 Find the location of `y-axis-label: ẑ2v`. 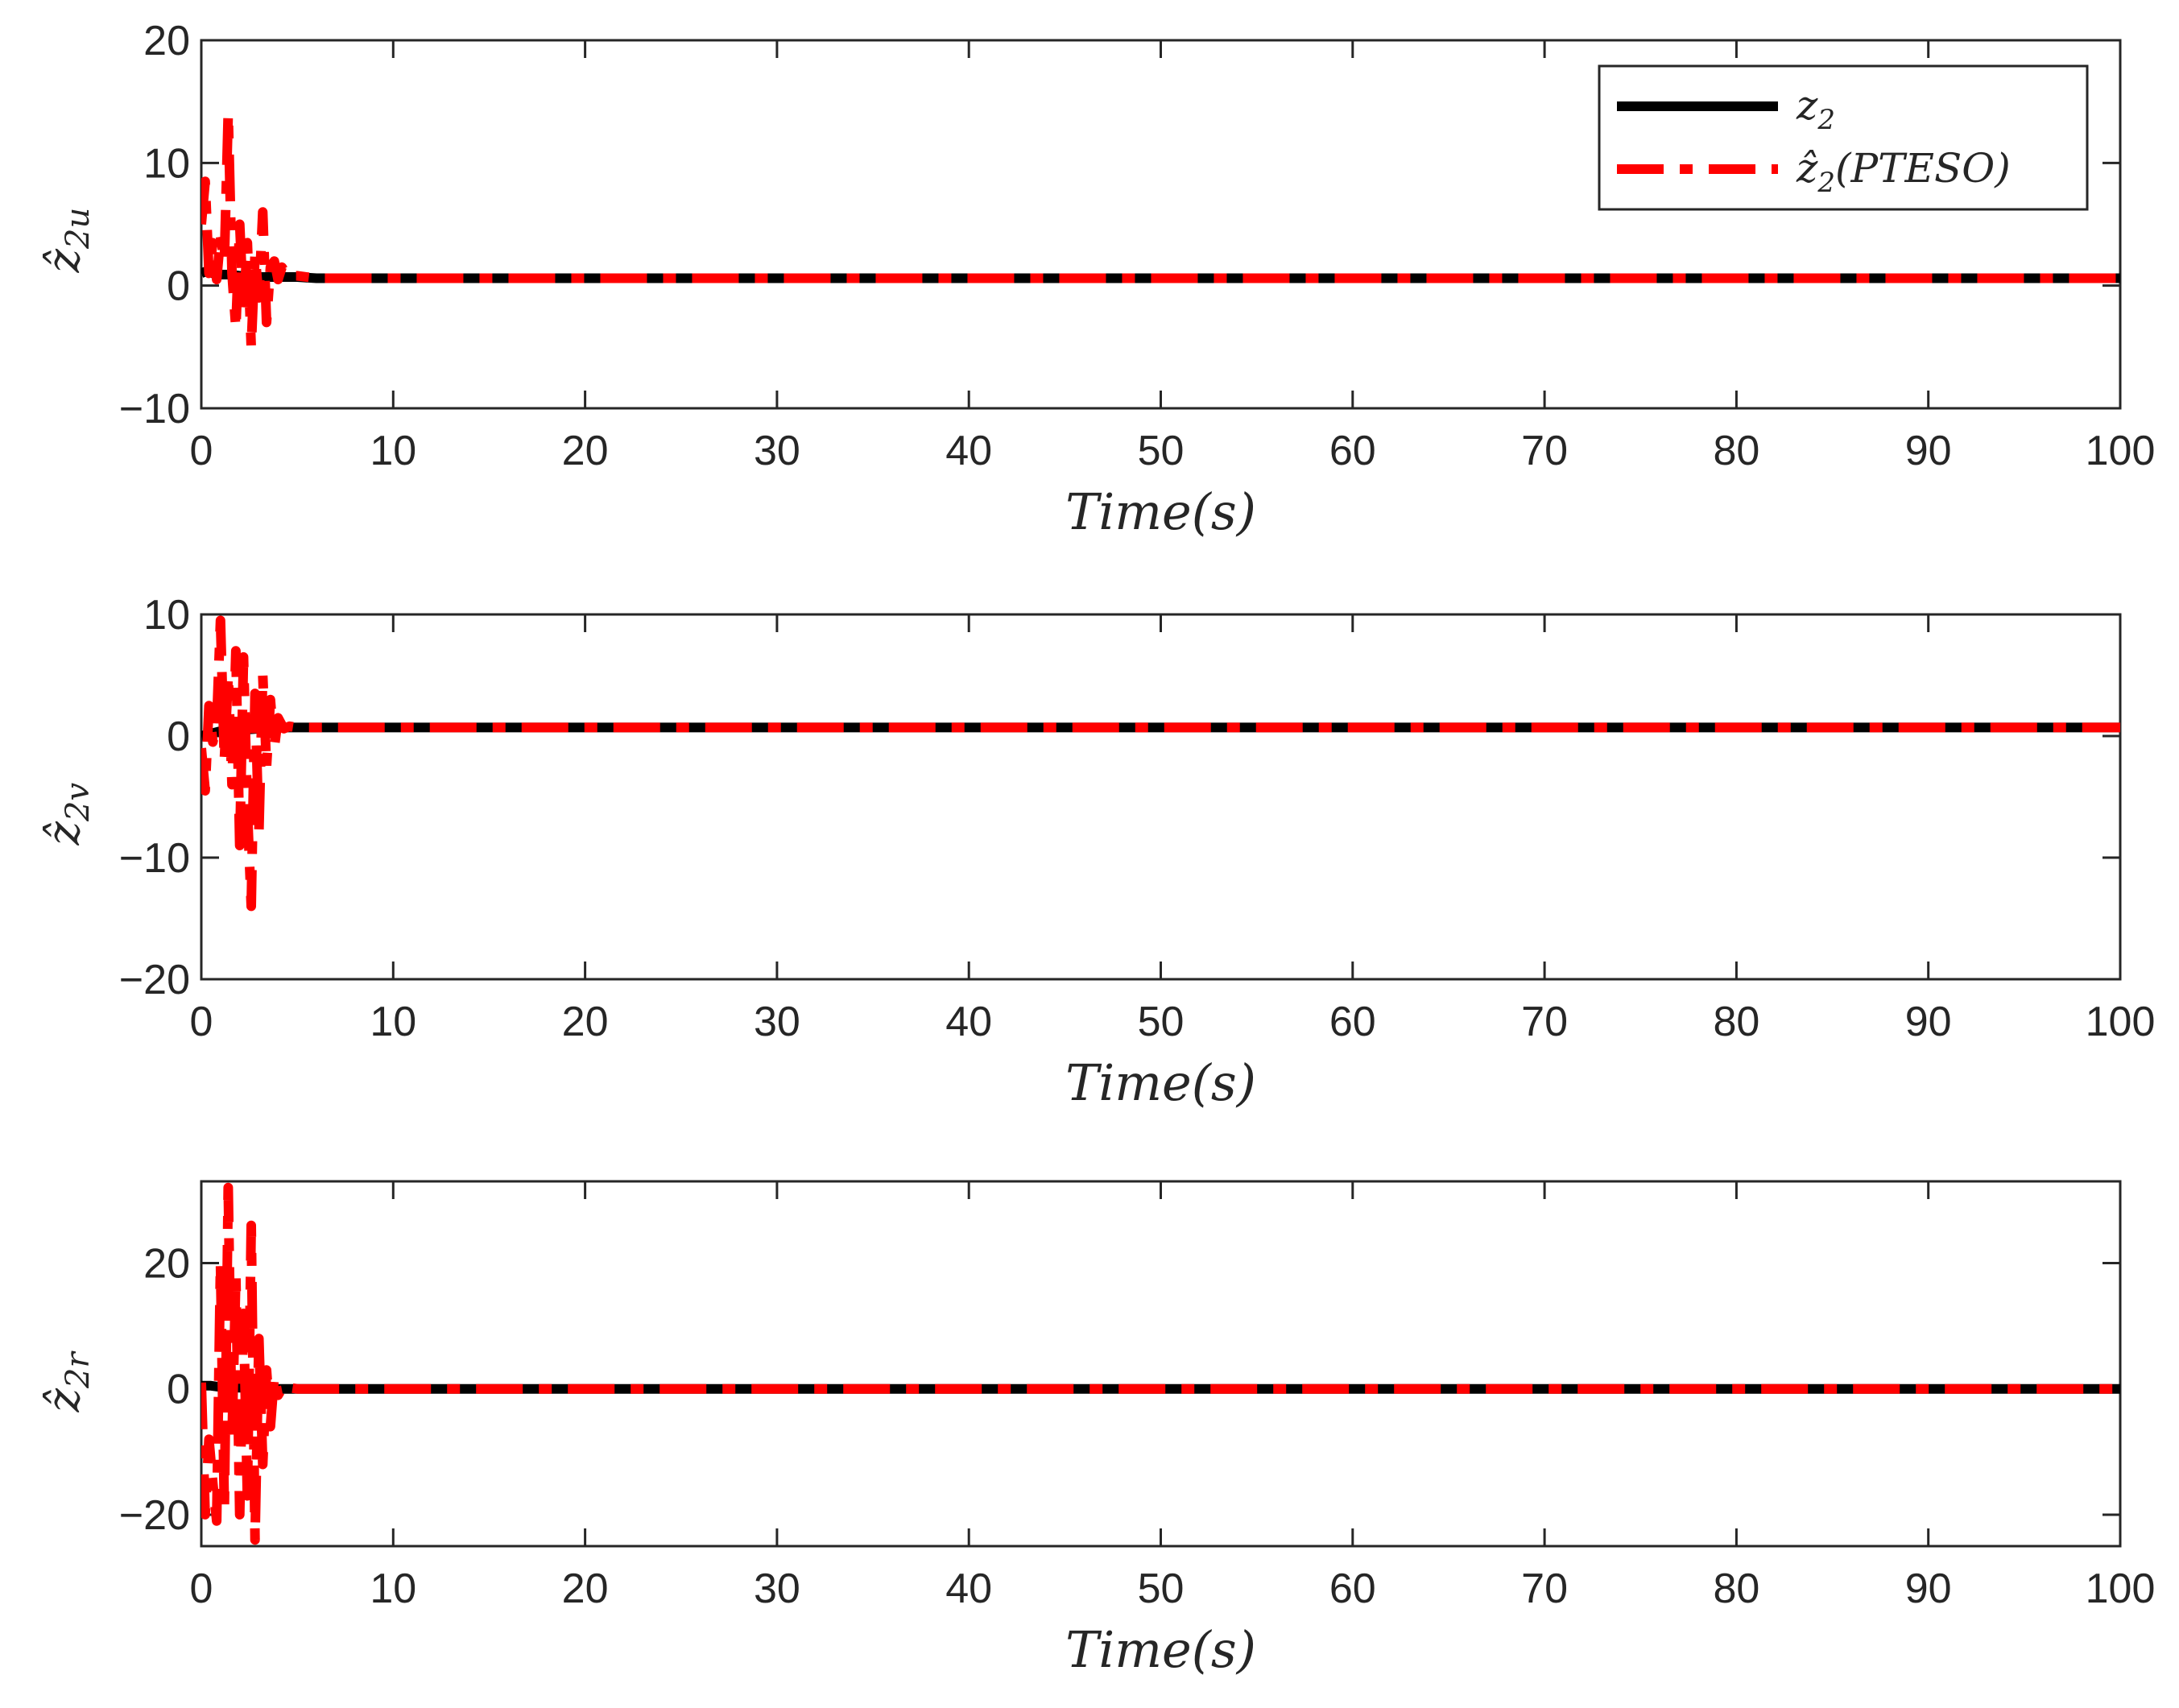

y-axis-label: ẑ2v is located at coordinates (67, 814).